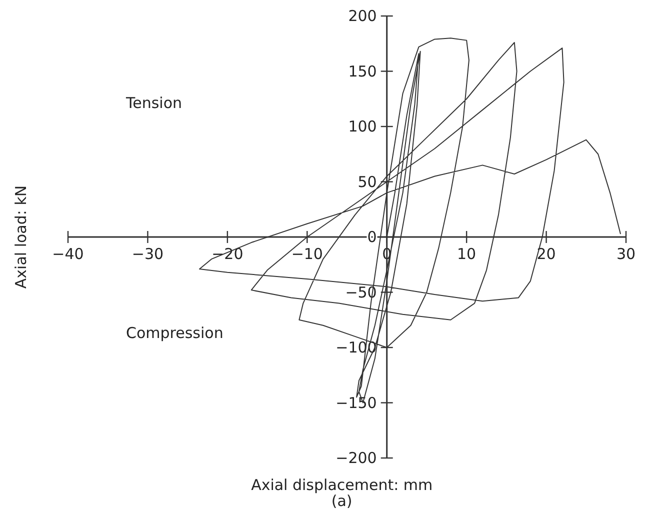  Describe the element at coordinates (367, 181) in the screenshot. I see `y-tick-label: 50` at that location.